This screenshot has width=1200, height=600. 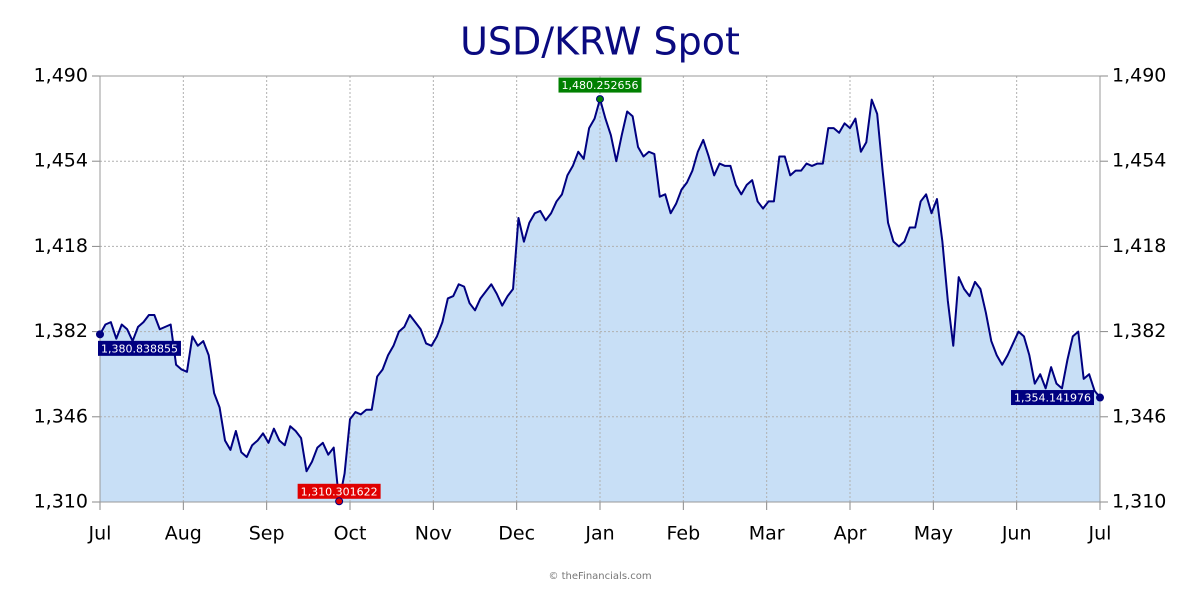 What do you see at coordinates (61, 246) in the screenshot?
I see `y-tick-label: 1,418` at bounding box center [61, 246].